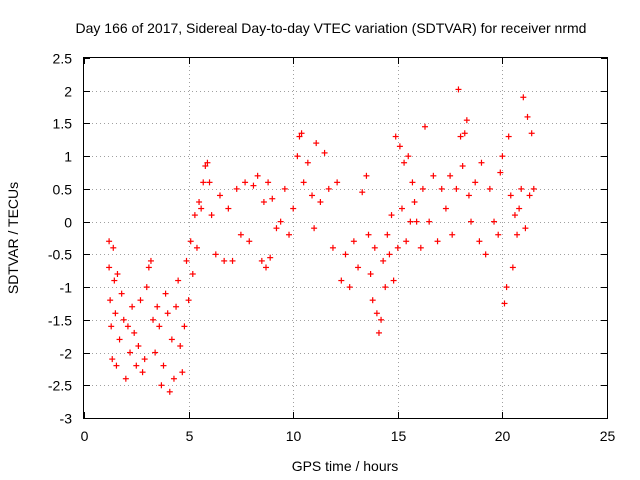  Describe the element at coordinates (68, 157) in the screenshot. I see `y-tick-label: 1` at that location.